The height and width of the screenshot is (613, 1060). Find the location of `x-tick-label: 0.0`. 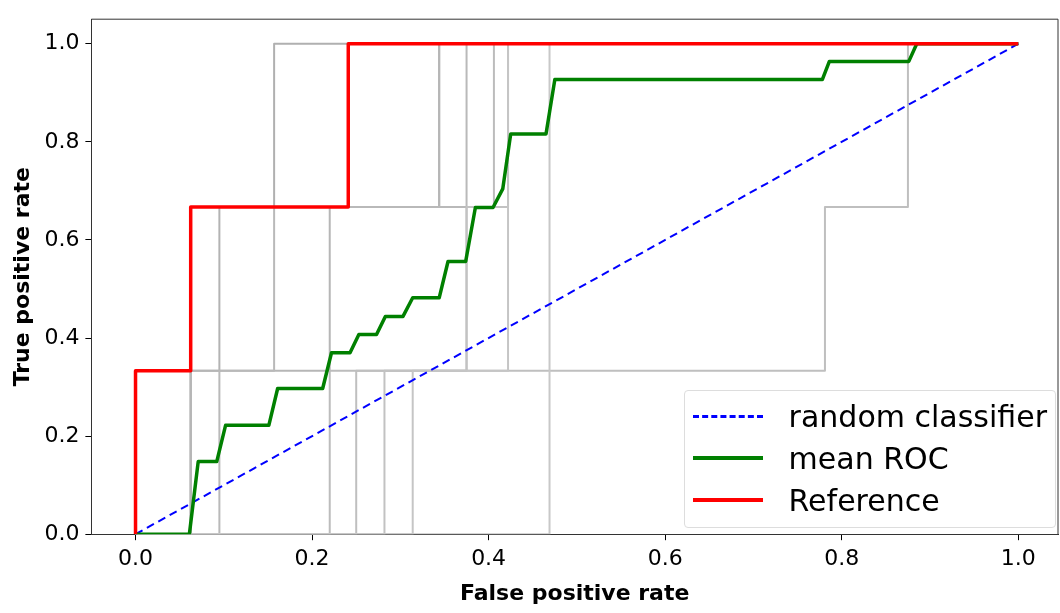

x-tick-label: 0.0 is located at coordinates (136, 558).